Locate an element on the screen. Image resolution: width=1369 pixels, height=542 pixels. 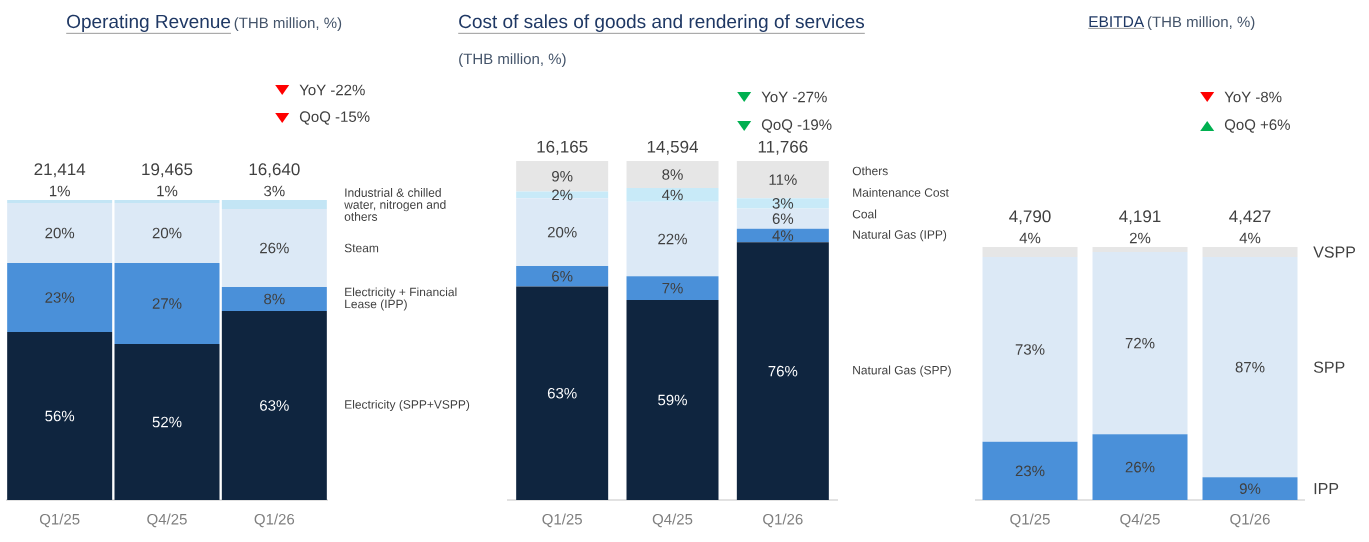
data-label: 63% is located at coordinates (274, 405).